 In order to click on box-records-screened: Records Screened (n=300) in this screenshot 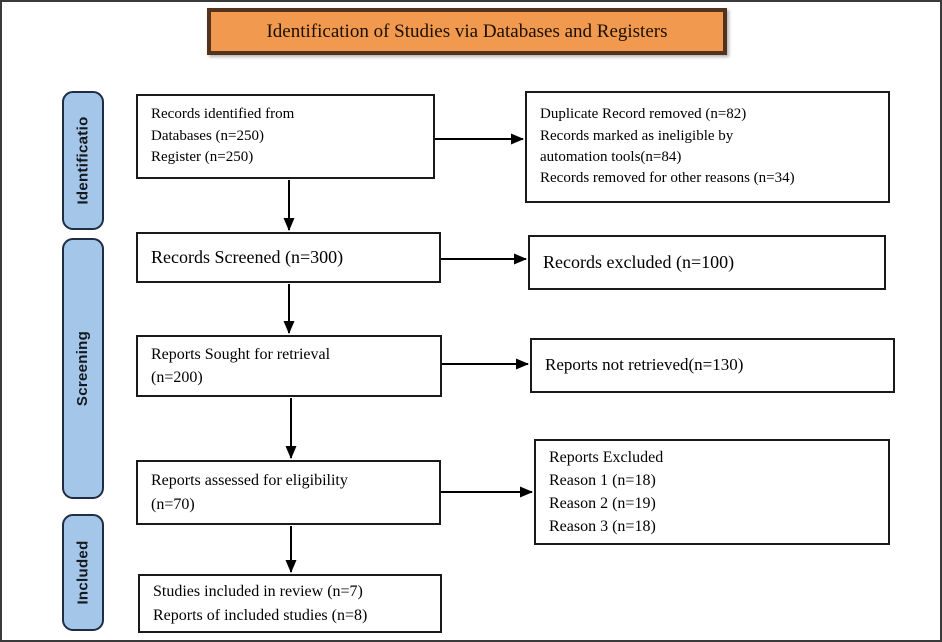, I will do `click(288, 257)`.